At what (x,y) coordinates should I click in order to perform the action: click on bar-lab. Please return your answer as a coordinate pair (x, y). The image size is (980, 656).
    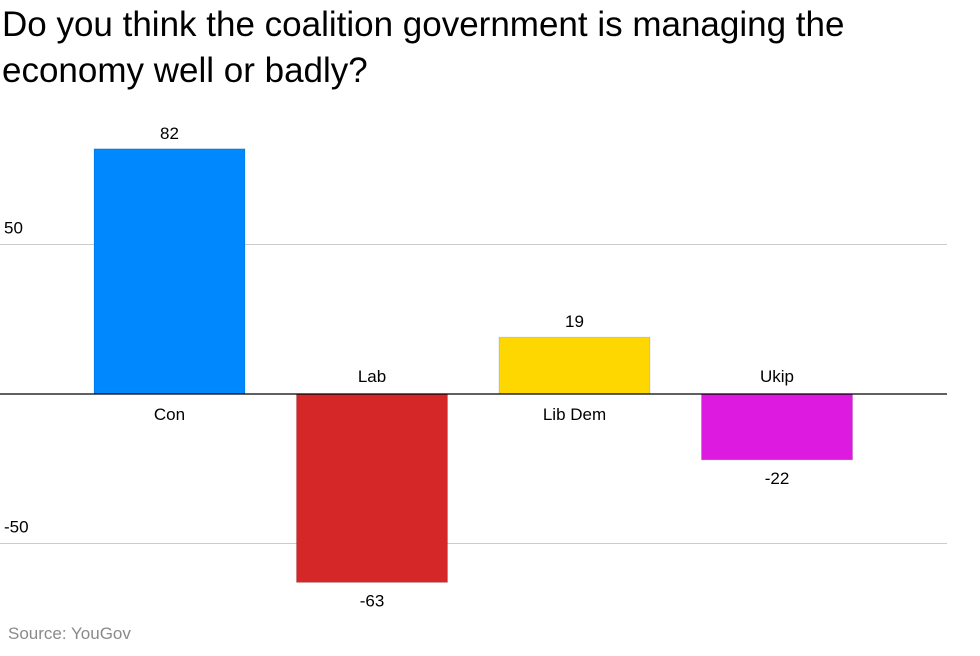
    Looking at the image, I should click on (372, 488).